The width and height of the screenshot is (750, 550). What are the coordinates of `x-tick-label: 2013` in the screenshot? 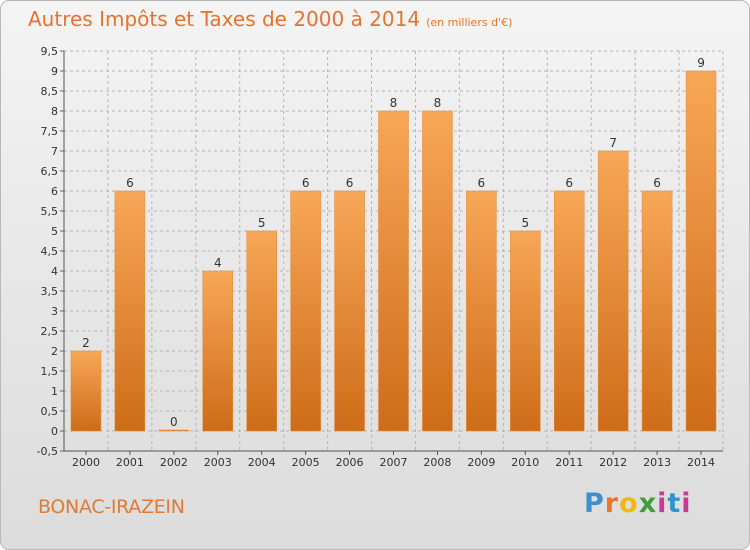 It's located at (657, 462).